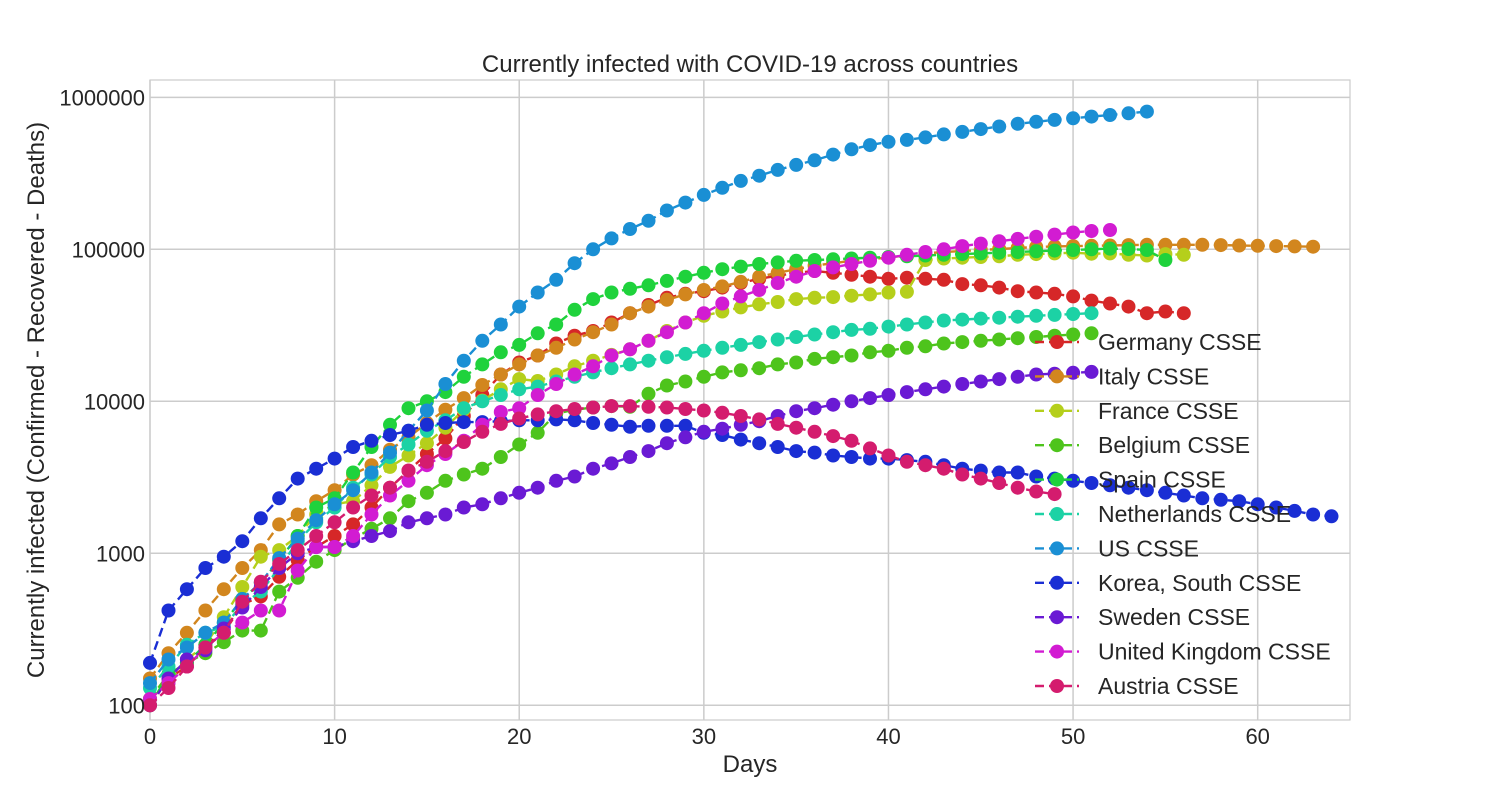  Describe the element at coordinates (108, 249) in the screenshot. I see `y-tick-label: 100000` at that location.